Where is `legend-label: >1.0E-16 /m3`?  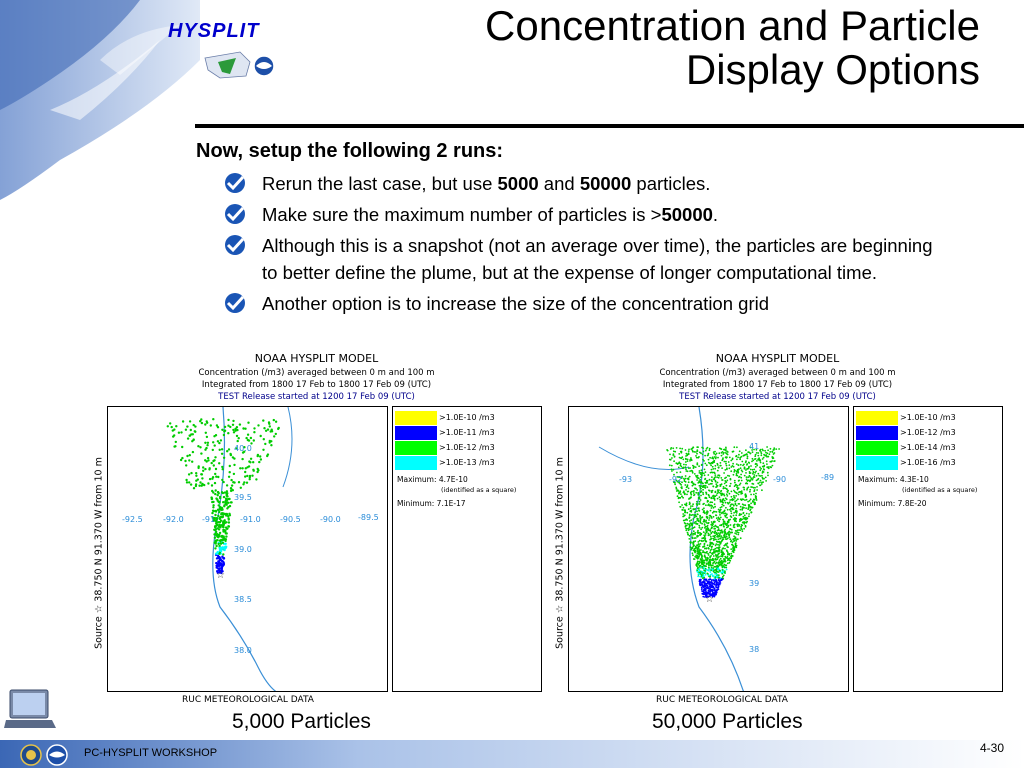 legend-label: >1.0E-16 /m3 is located at coordinates (928, 462).